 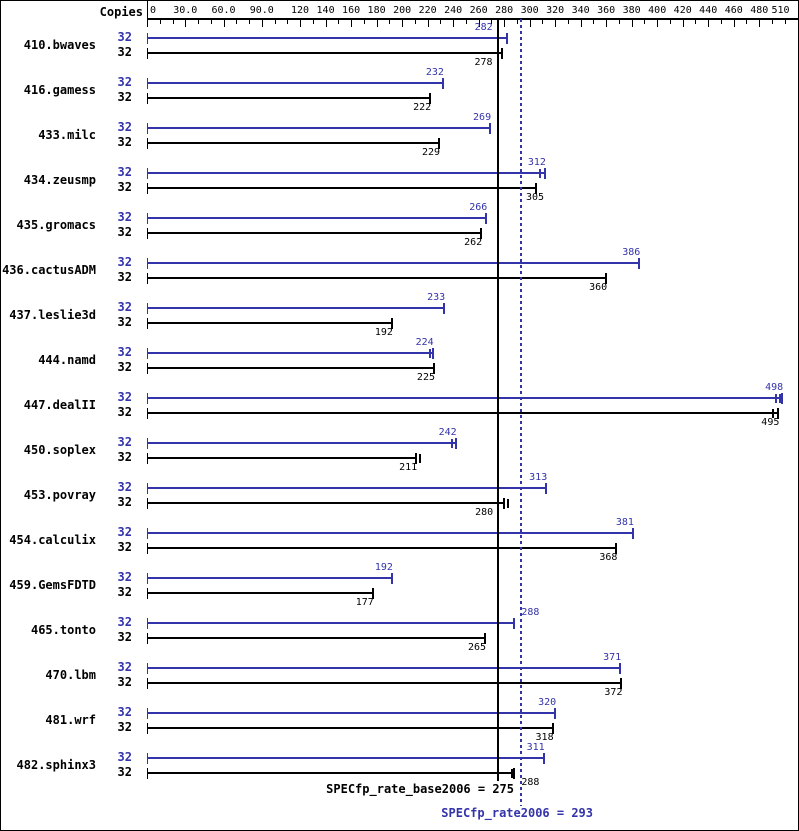 What do you see at coordinates (59, 180) in the screenshot?
I see `benchmark-label: 434.zeusmp` at bounding box center [59, 180].